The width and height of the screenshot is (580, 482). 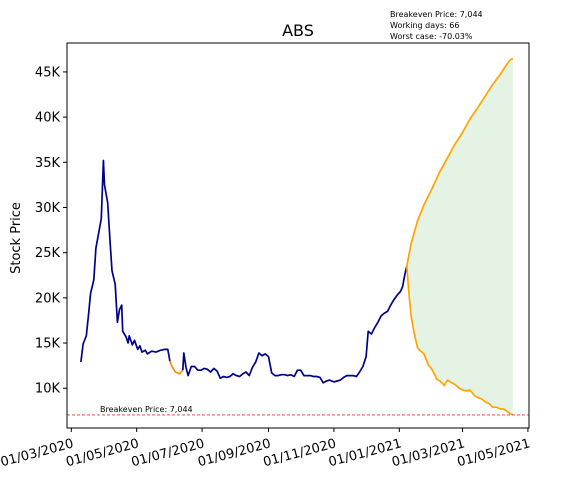 What do you see at coordinates (459, 341) in the screenshot?
I see `projection-lower-line` at bounding box center [459, 341].